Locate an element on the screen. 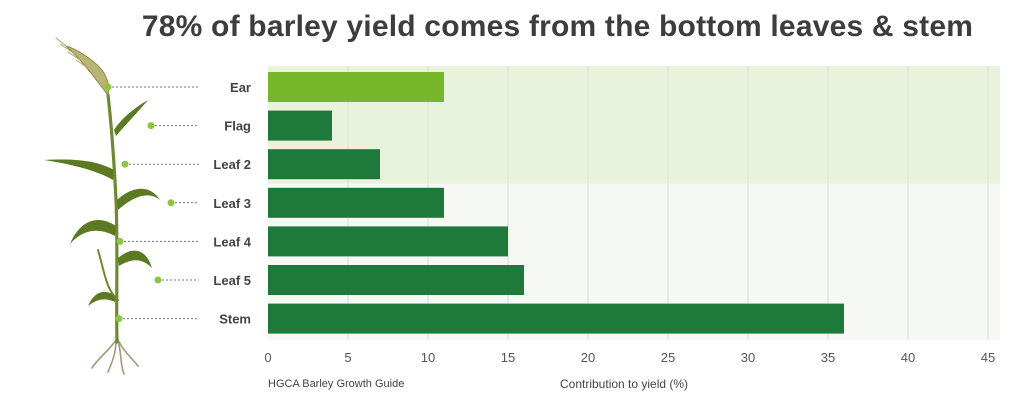 The height and width of the screenshot is (401, 1024). bar-flag is located at coordinates (300, 125).